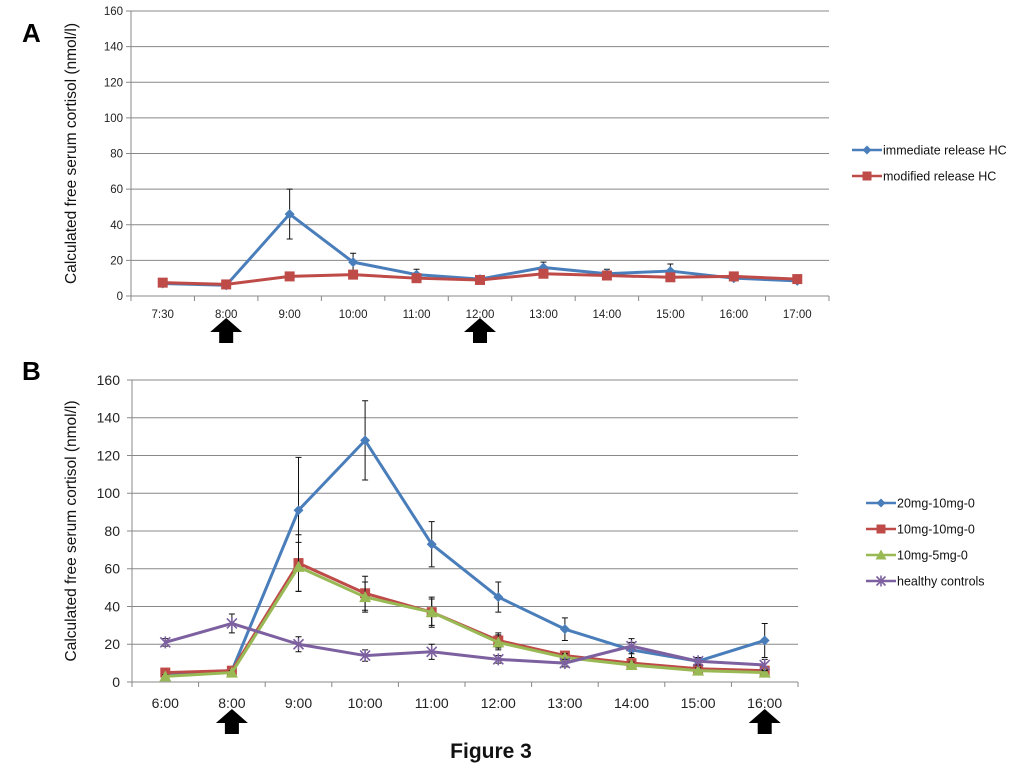 This screenshot has height=768, width=1024. What do you see at coordinates (941, 582) in the screenshot?
I see `legend-label: healthy controls` at bounding box center [941, 582].